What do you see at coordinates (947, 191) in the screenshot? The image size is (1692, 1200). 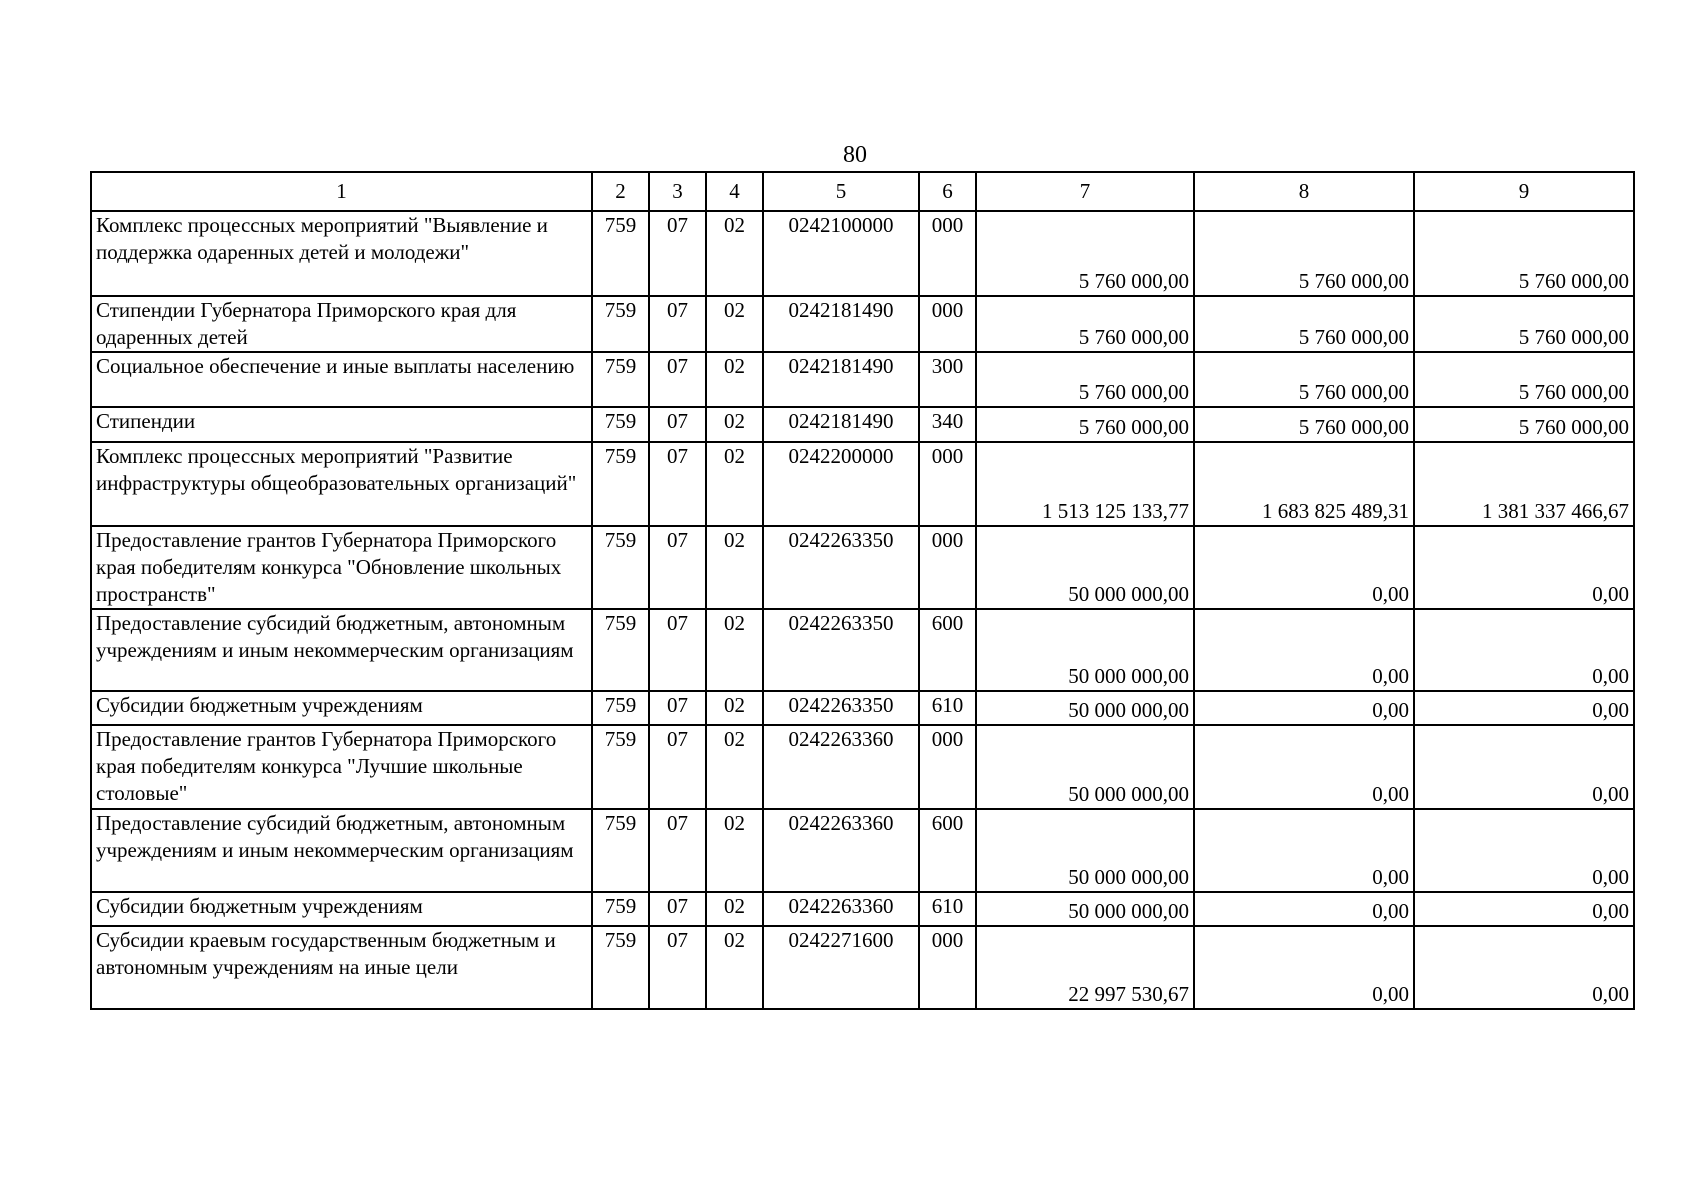 I see `header-cell: 6` at bounding box center [947, 191].